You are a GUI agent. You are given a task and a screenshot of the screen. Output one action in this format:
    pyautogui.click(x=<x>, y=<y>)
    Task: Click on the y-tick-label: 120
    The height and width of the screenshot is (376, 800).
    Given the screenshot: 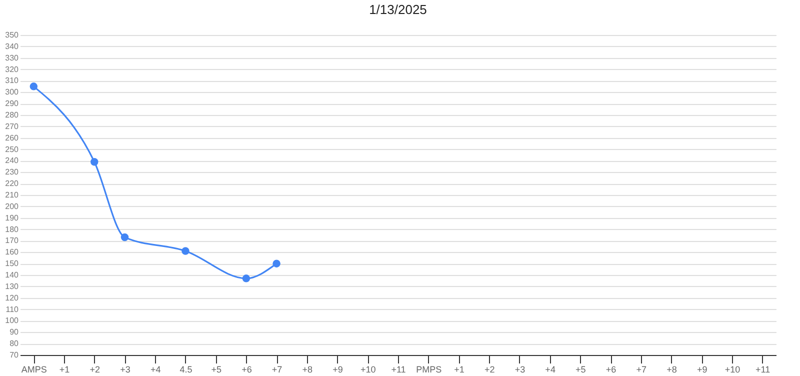 What is the action you would take?
    pyautogui.click(x=12, y=297)
    